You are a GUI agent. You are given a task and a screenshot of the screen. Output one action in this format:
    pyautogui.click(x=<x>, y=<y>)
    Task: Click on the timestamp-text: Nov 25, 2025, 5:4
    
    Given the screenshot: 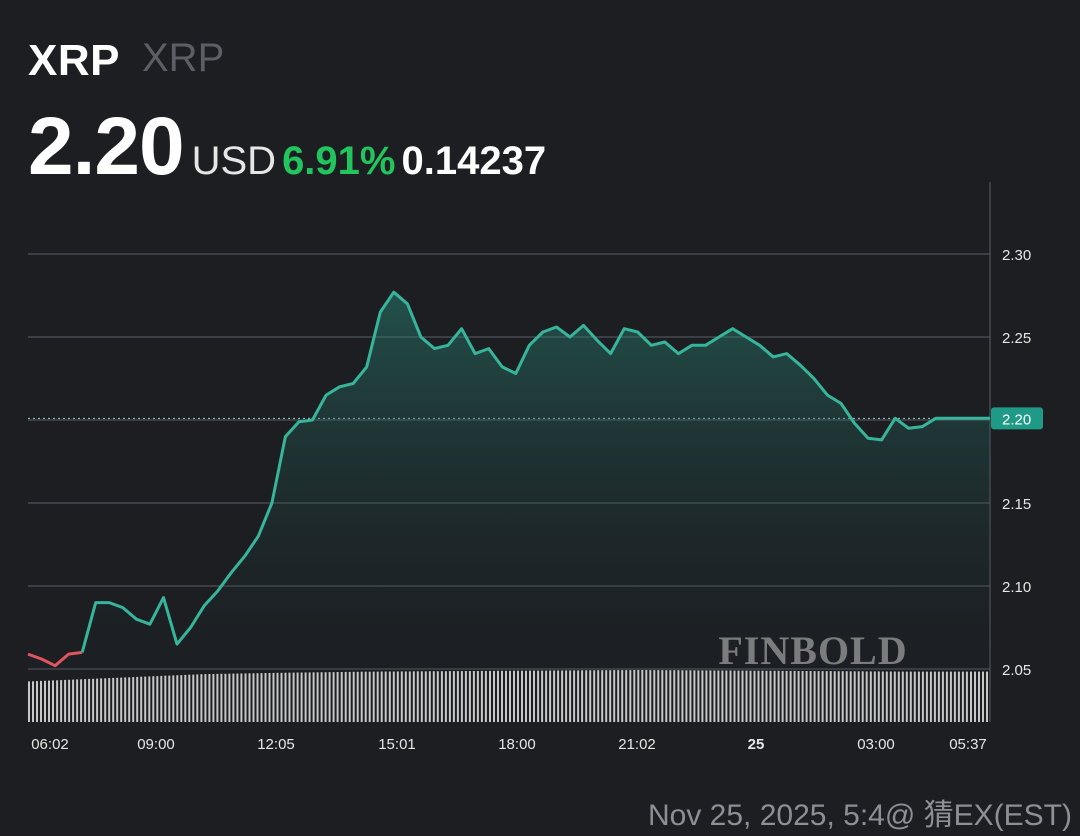 What is the action you would take?
    pyautogui.click(x=766, y=815)
    